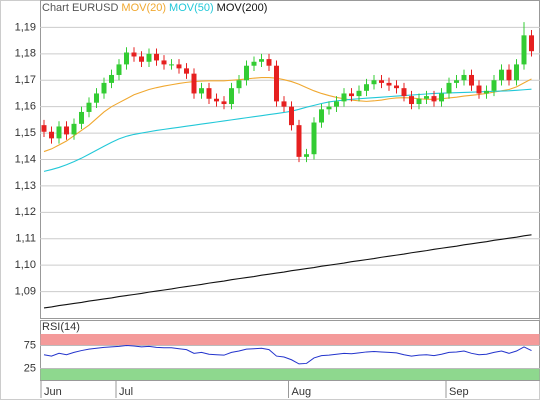  Describe the element at coordinates (80, 8) in the screenshot. I see `chart-title: Chart EURUSD` at that location.